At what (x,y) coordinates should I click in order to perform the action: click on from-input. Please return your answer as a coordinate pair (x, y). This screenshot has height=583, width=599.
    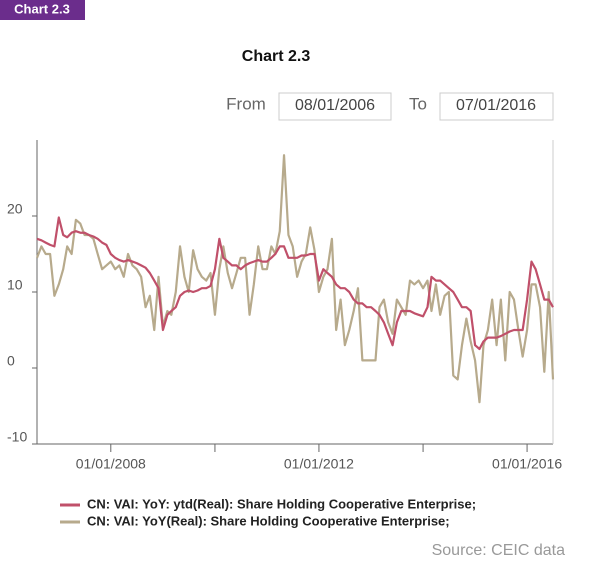
    Looking at the image, I should click on (335, 106).